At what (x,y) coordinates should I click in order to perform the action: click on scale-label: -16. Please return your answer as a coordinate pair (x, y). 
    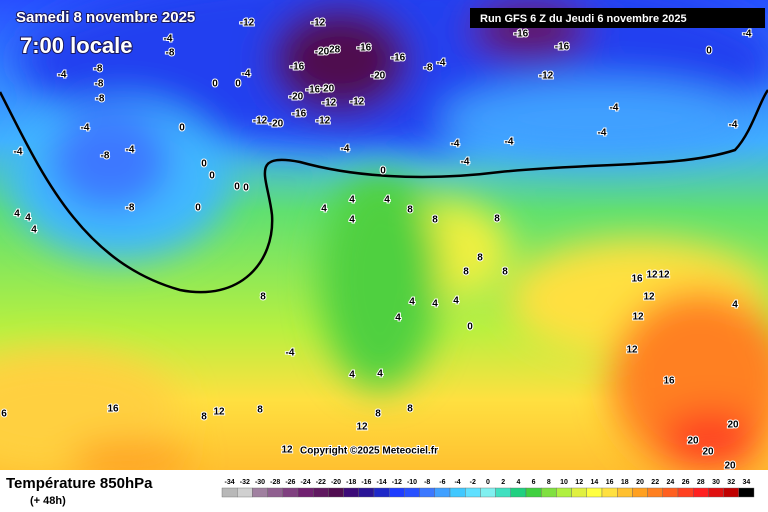
    Looking at the image, I should click on (366, 482).